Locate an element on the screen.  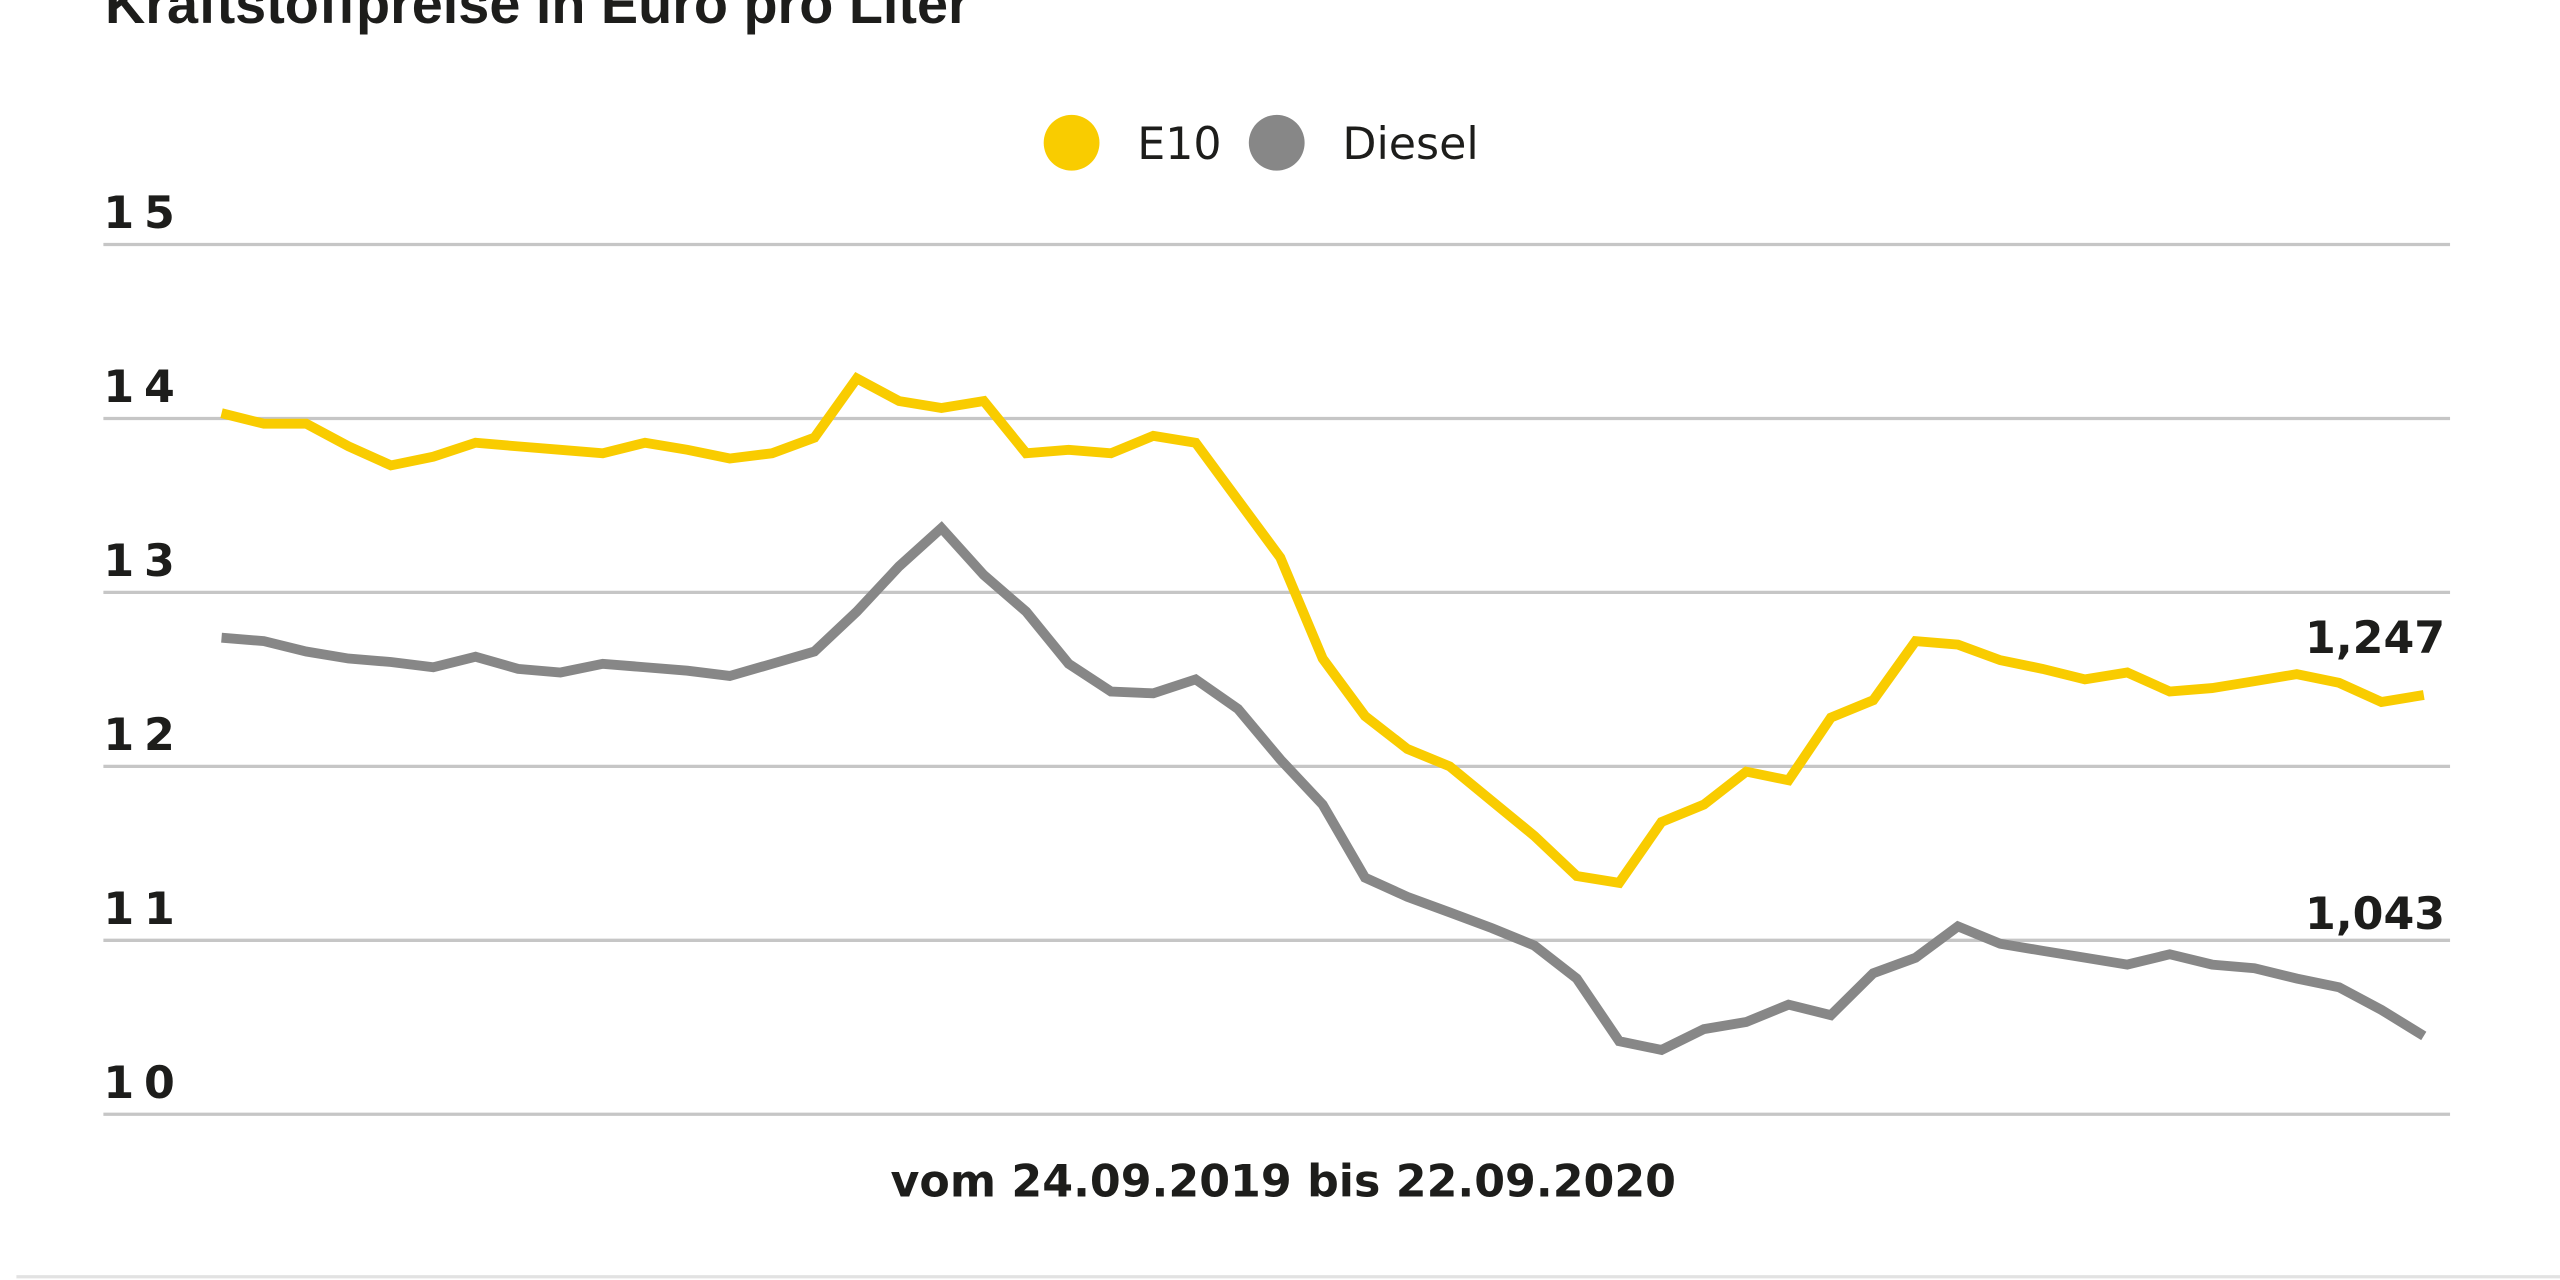
end-label-e10: 1,247 is located at coordinates (2375, 638).